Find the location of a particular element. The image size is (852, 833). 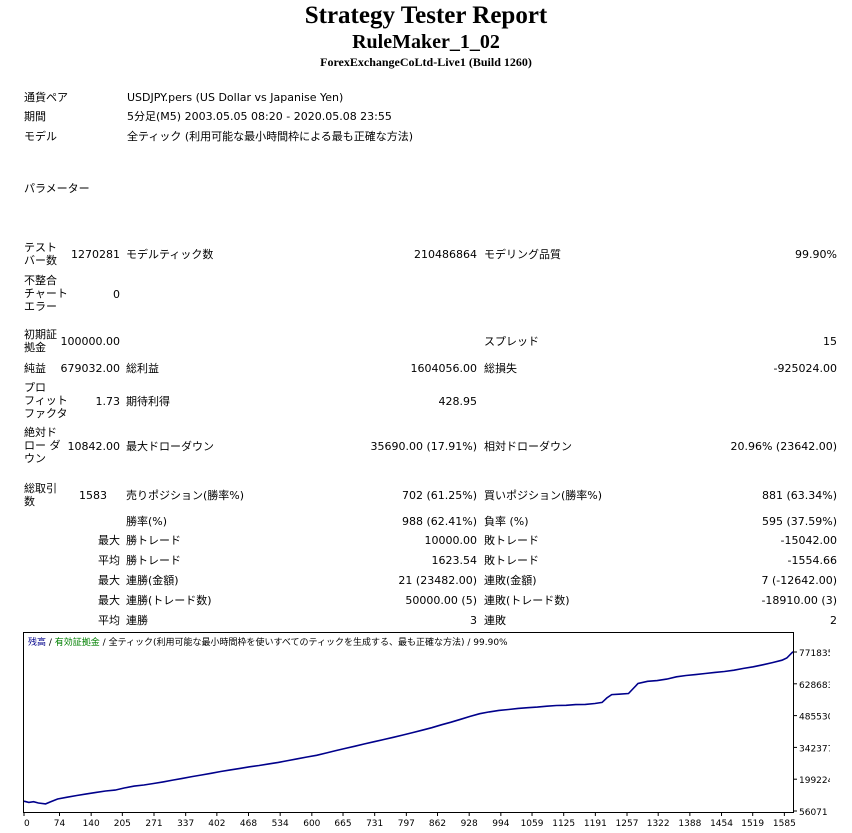

long-positions-label: 買いポジション(勝率%) is located at coordinates (543, 495).